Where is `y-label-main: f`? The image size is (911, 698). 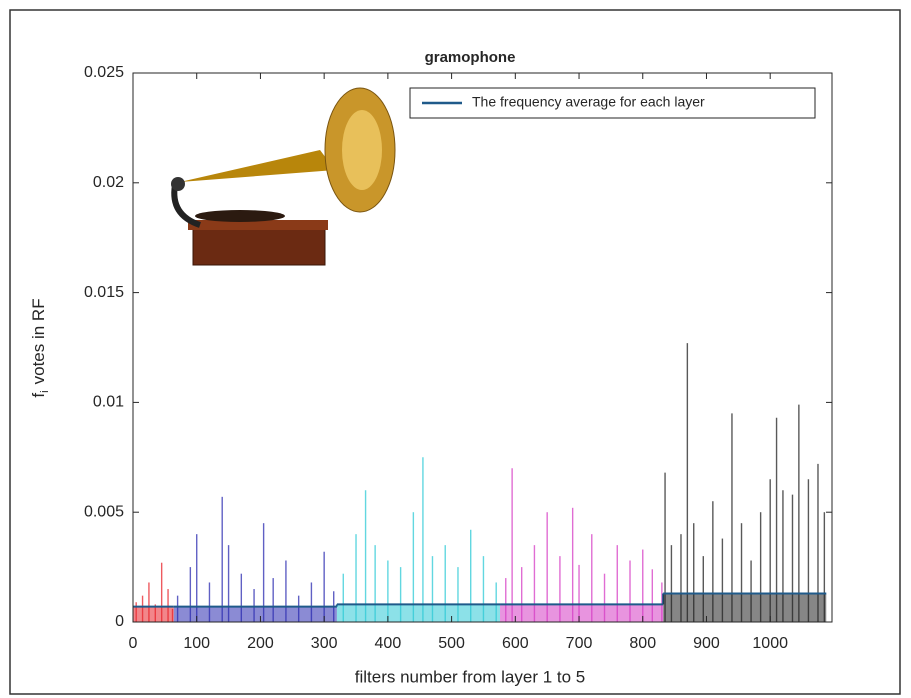
y-label-main: f is located at coordinates (38, 395).